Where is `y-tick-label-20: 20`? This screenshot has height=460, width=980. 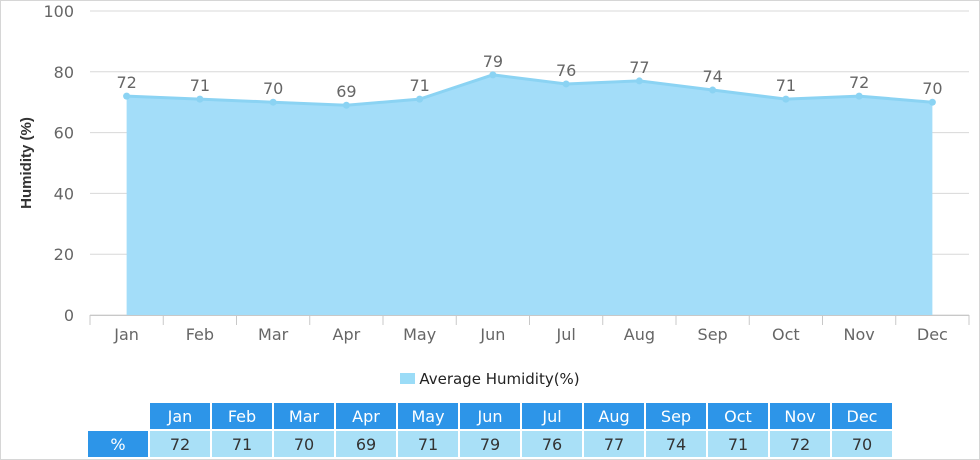 y-tick-label-20: 20 is located at coordinates (64, 254).